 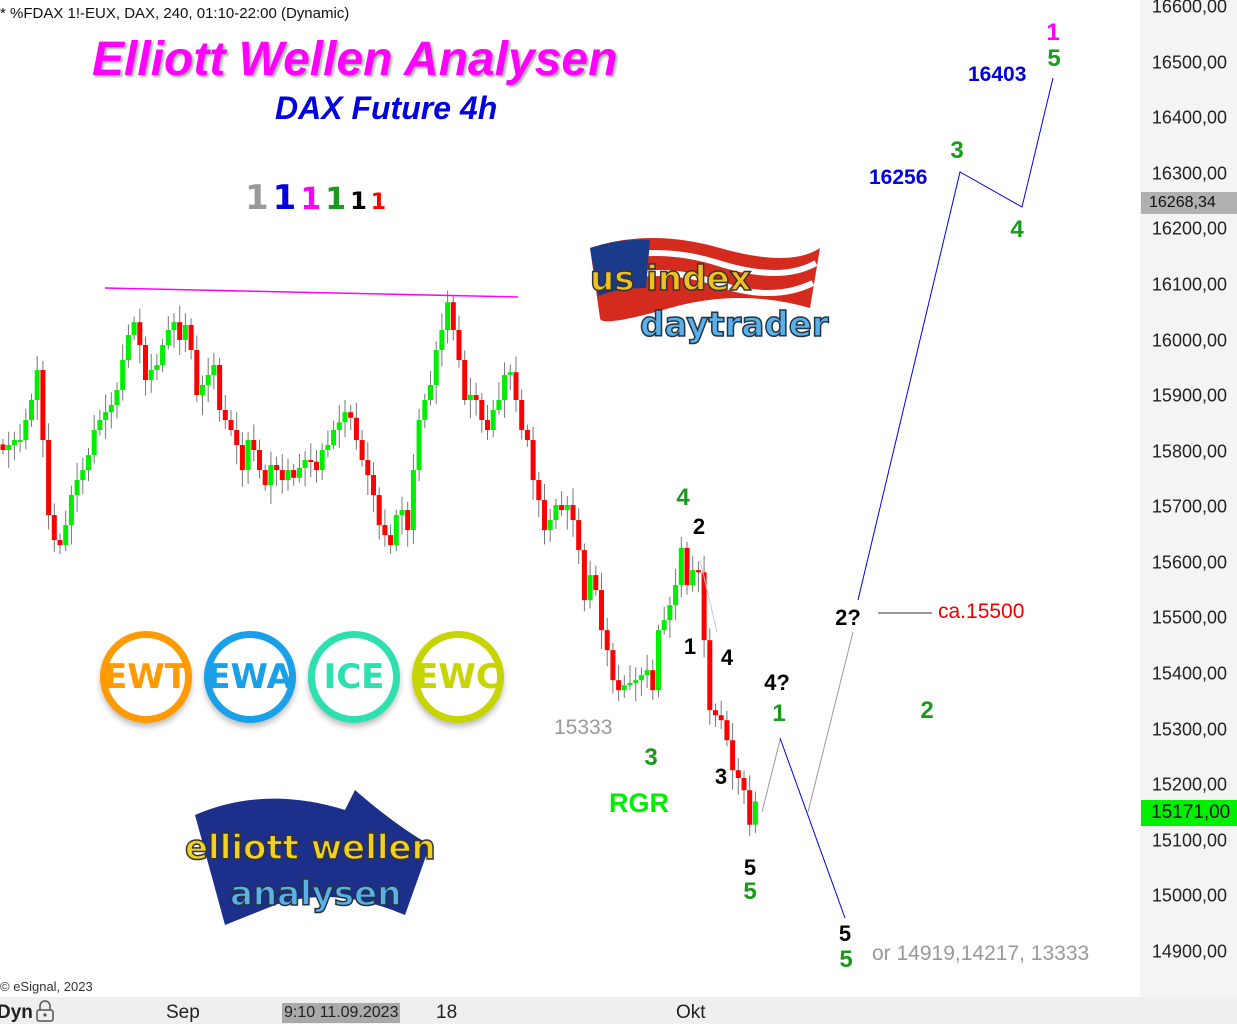 I want to click on time-axis: Dyn Sep 9:10 11.09.2023 18 Okt, so click(x=618, y=1010).